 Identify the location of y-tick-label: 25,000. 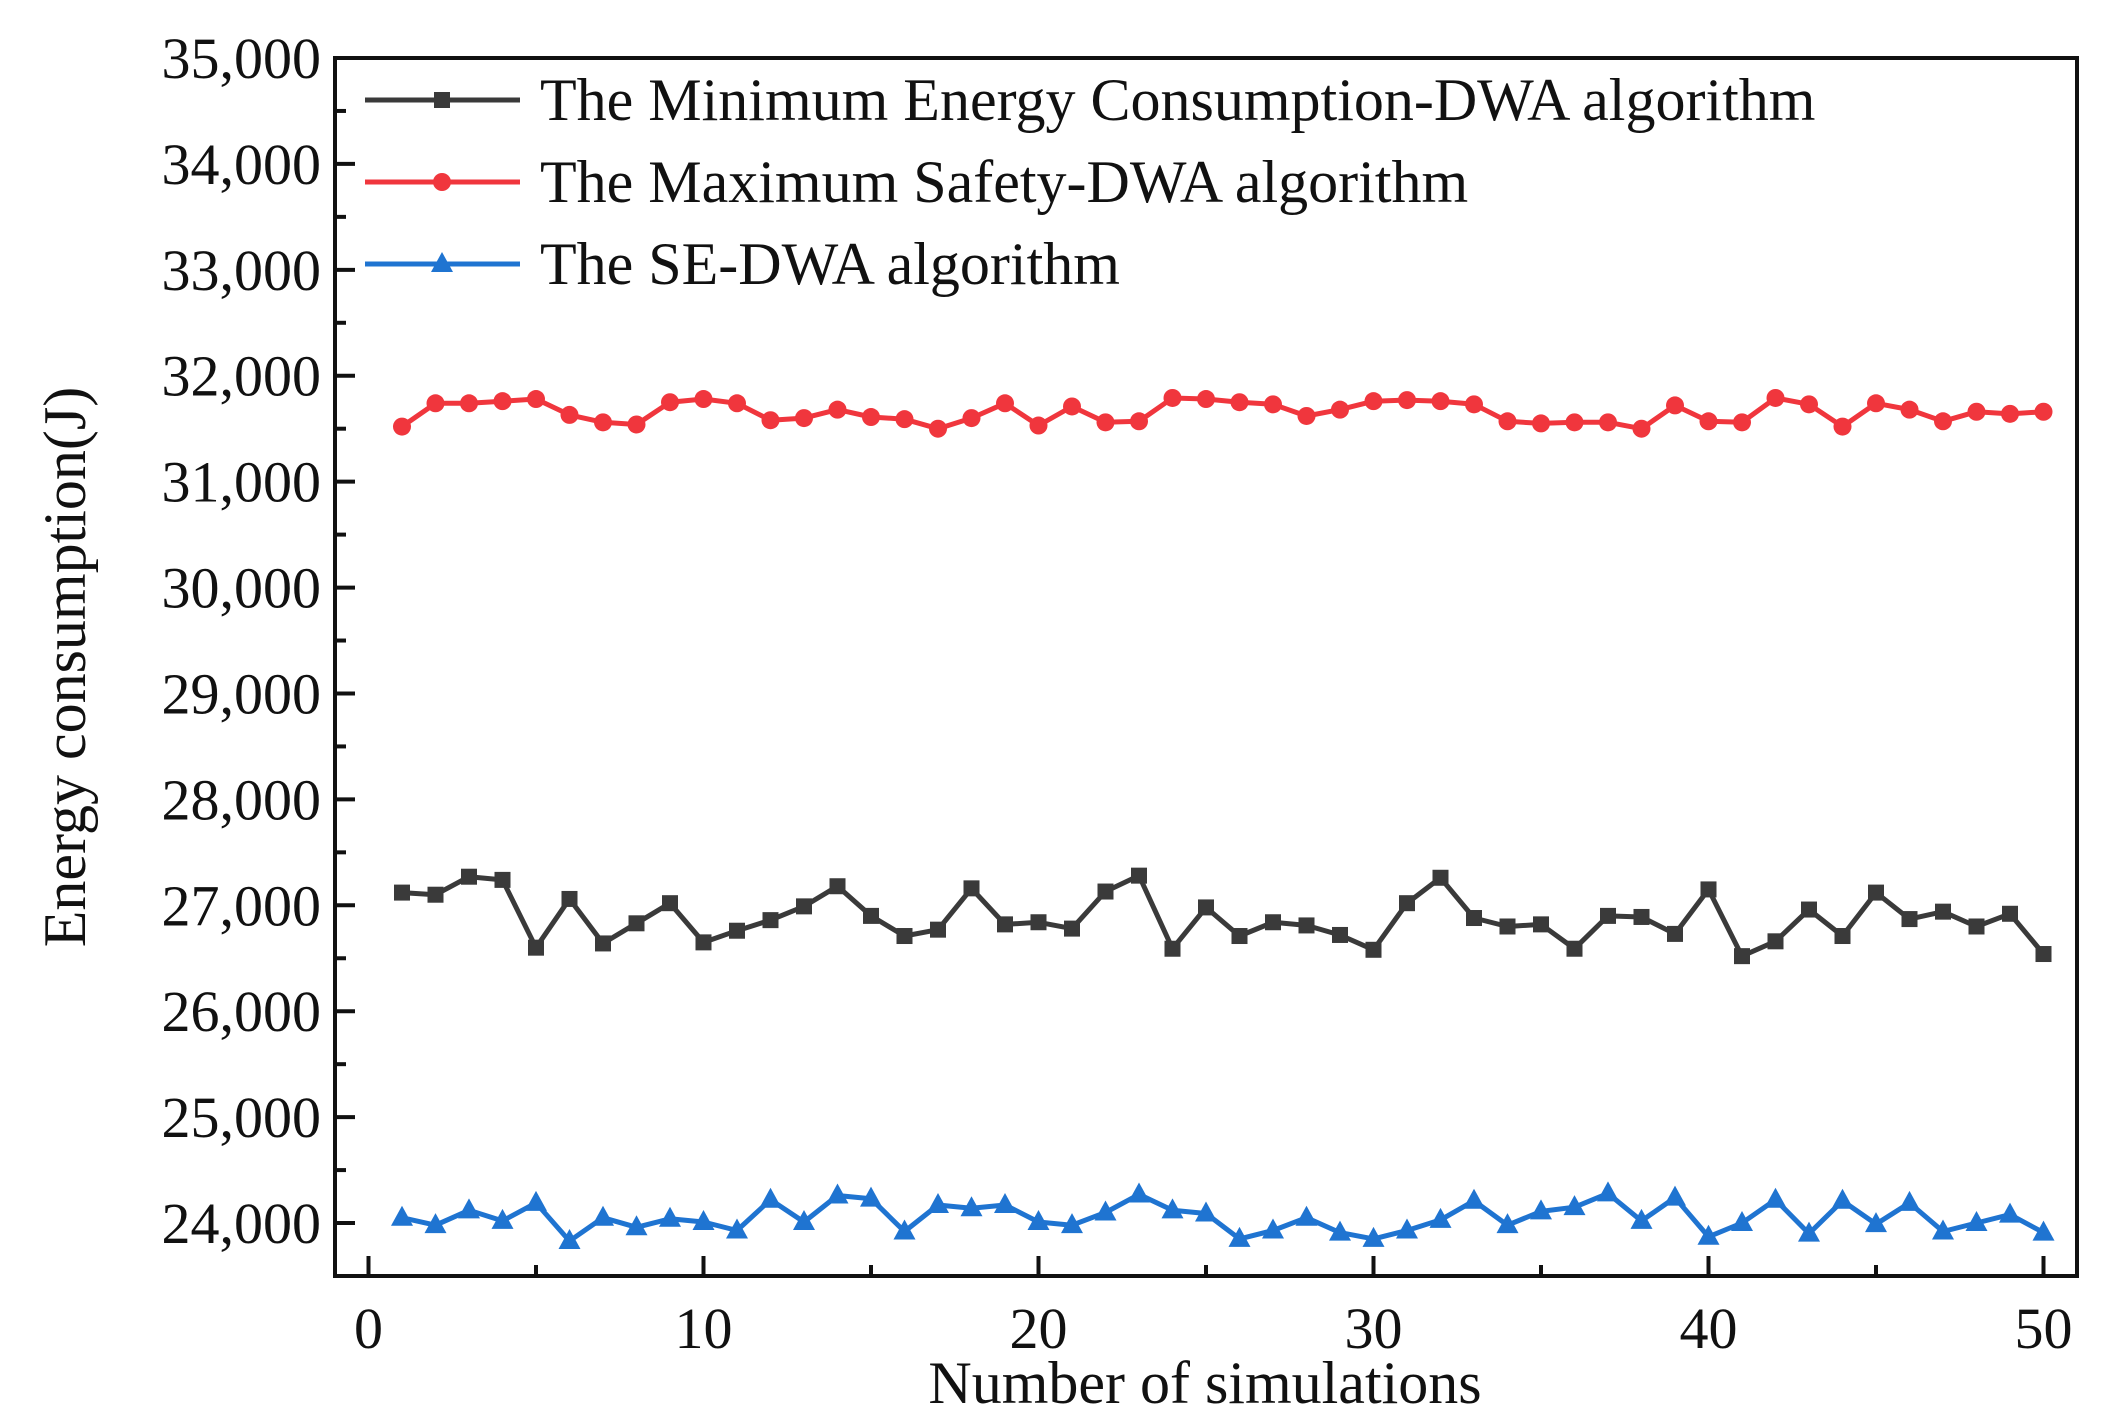
(242, 1117).